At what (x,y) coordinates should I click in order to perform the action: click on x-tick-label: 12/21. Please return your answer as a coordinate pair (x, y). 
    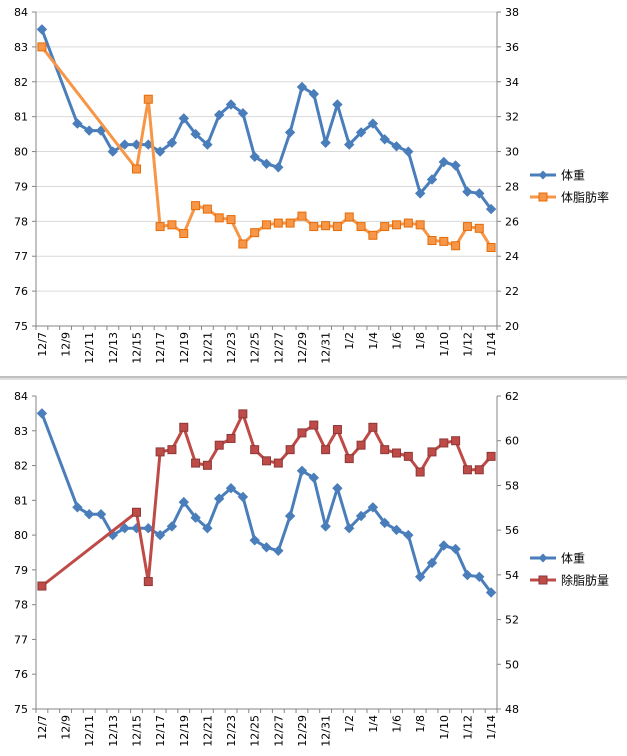
    Looking at the image, I should click on (207, 348).